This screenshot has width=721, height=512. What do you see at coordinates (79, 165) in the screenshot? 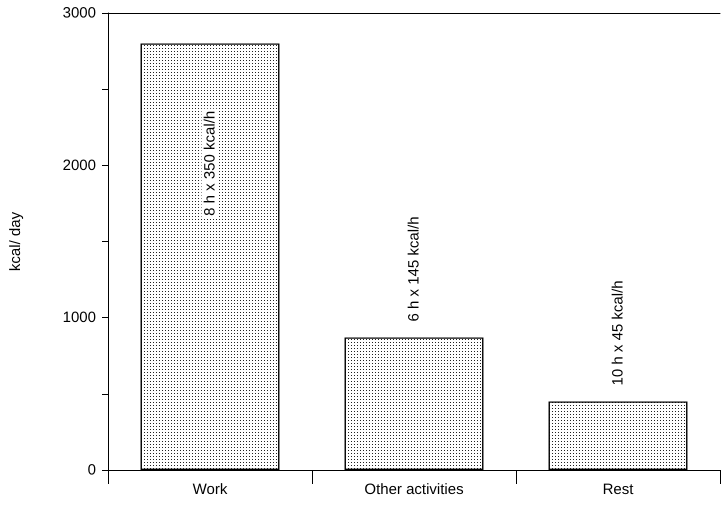
I see `y-tick-label: 2000` at bounding box center [79, 165].